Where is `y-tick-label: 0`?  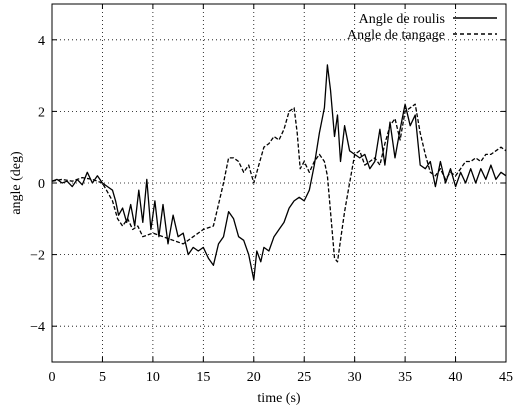 y-tick-label: 0 is located at coordinates (41, 184).